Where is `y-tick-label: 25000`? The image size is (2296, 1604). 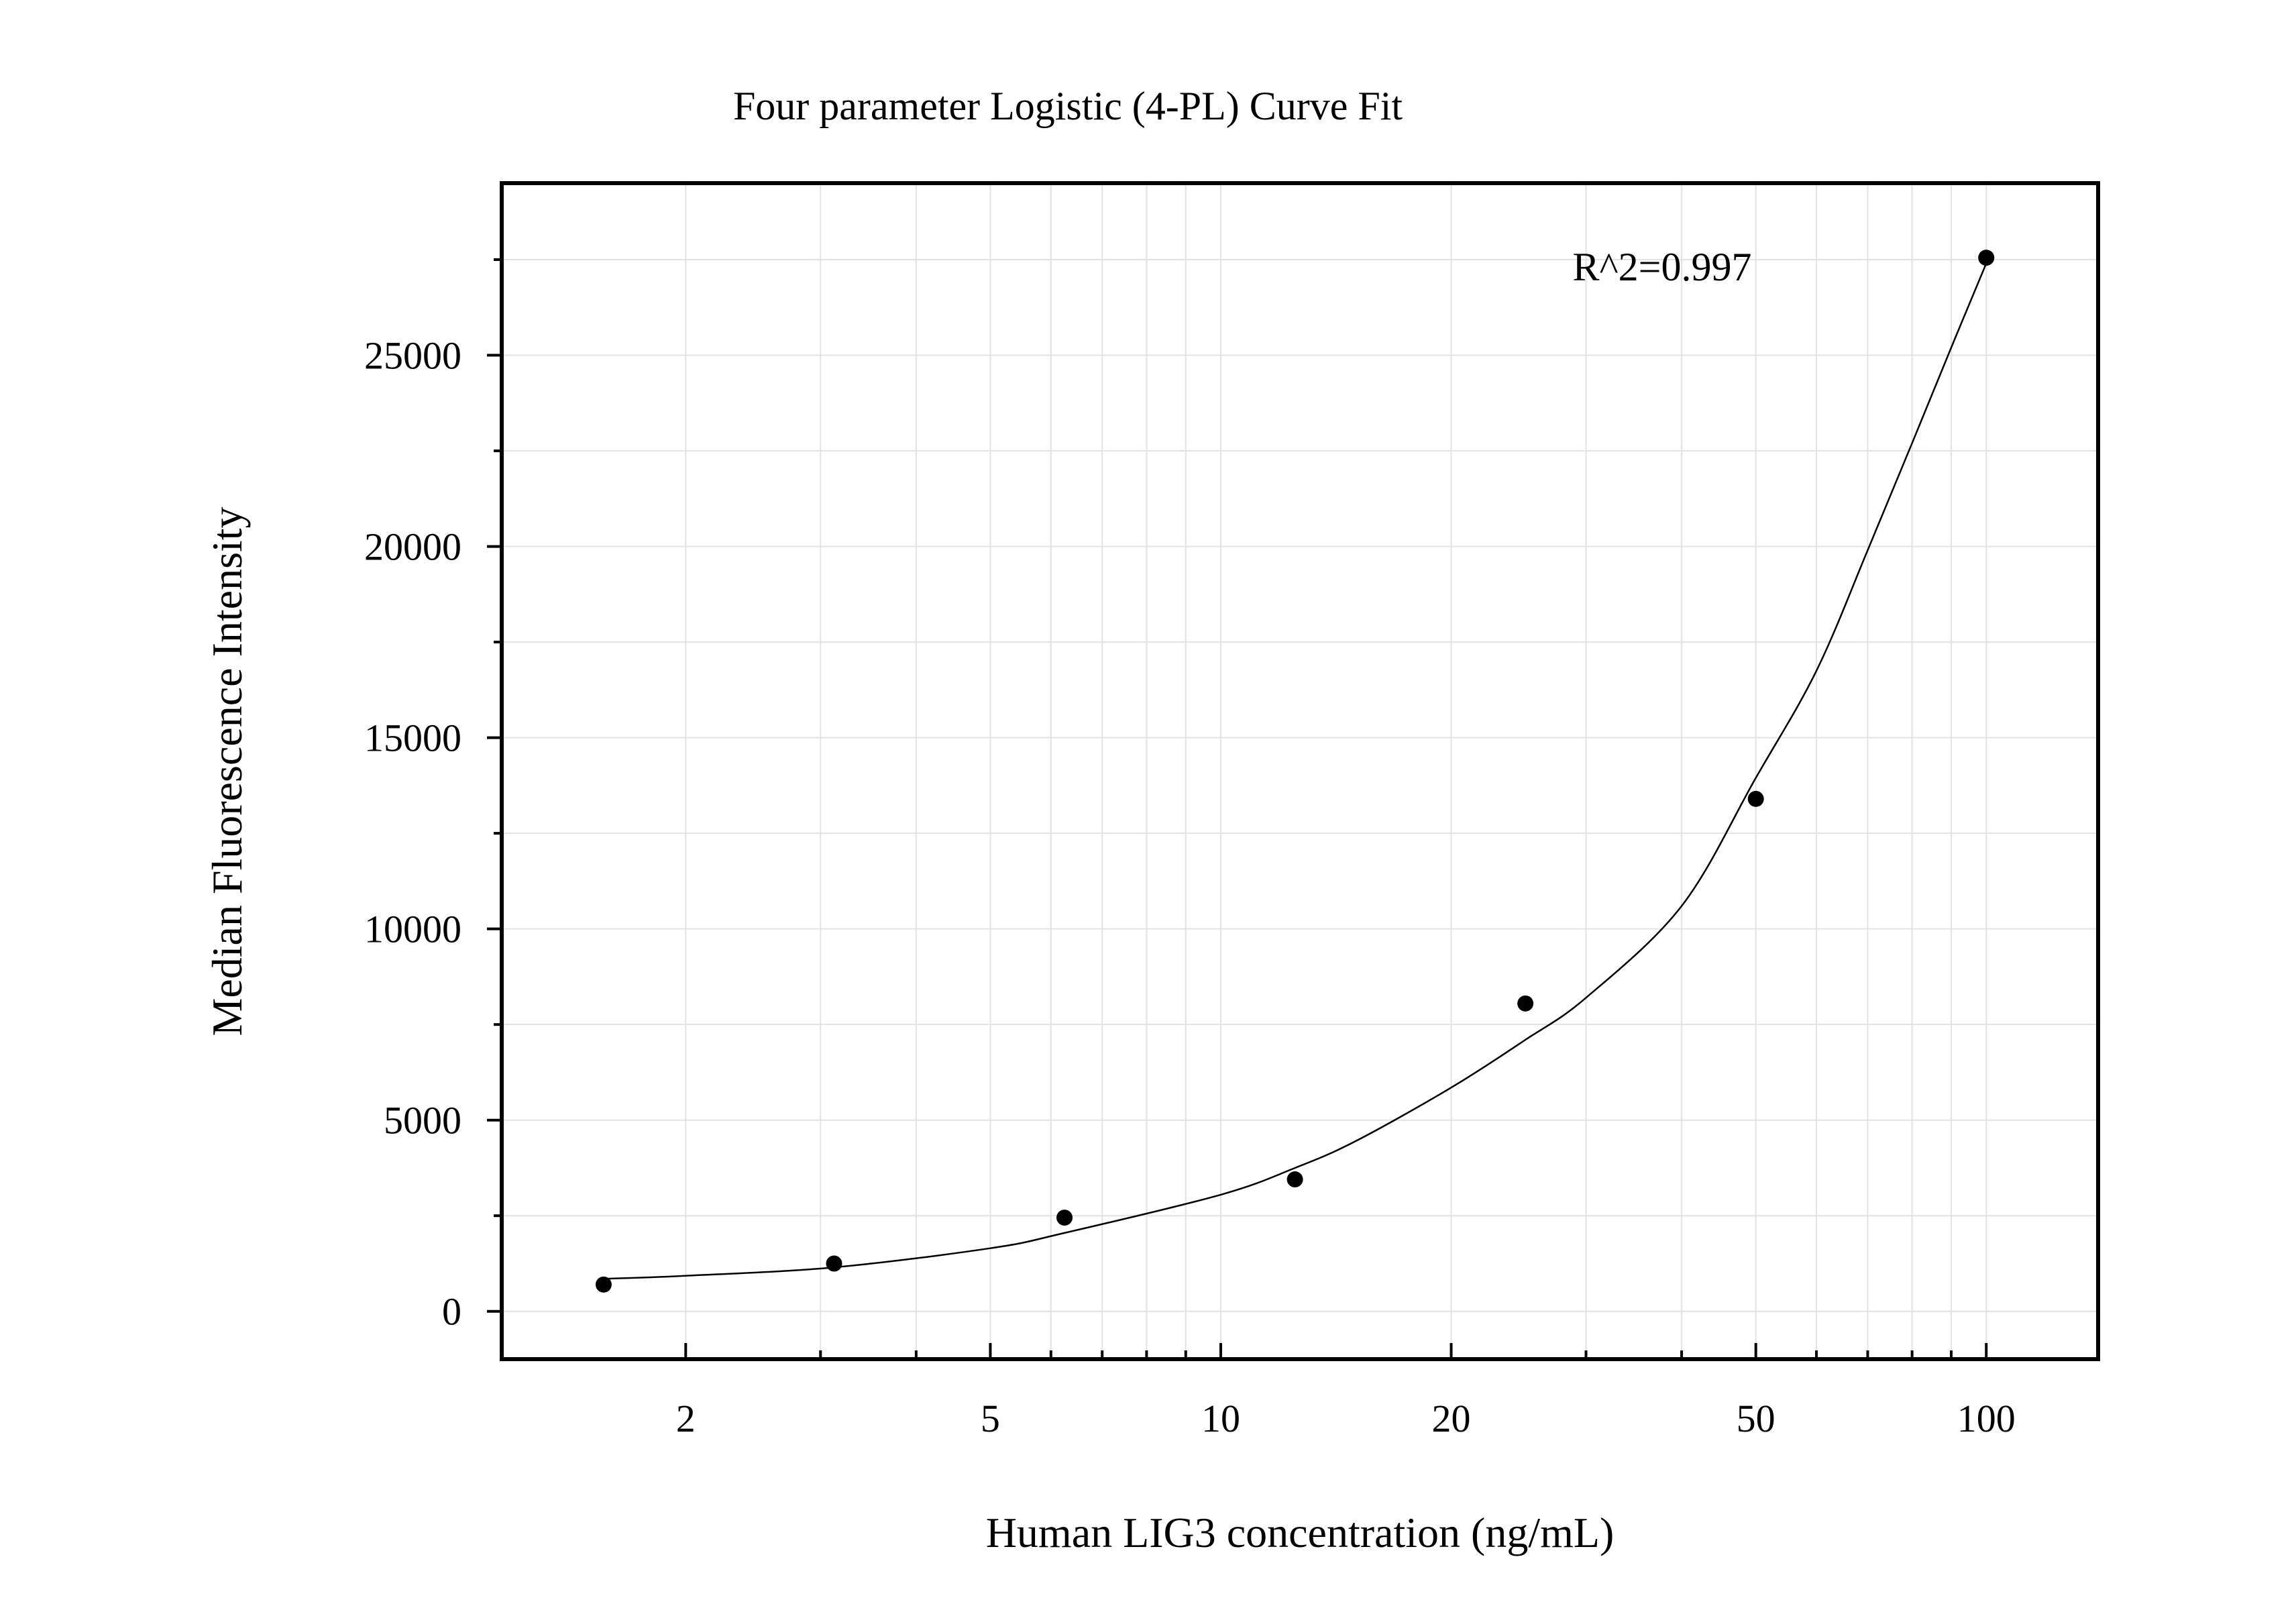 y-tick-label: 25000 is located at coordinates (413, 356).